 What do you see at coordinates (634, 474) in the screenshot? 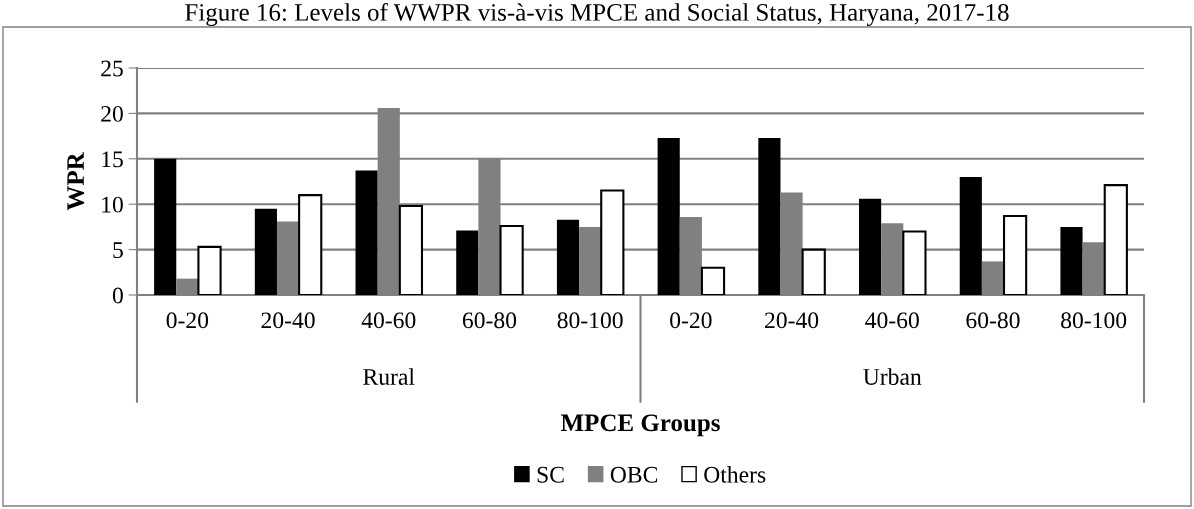
I see `legend-label: OBC` at bounding box center [634, 474].